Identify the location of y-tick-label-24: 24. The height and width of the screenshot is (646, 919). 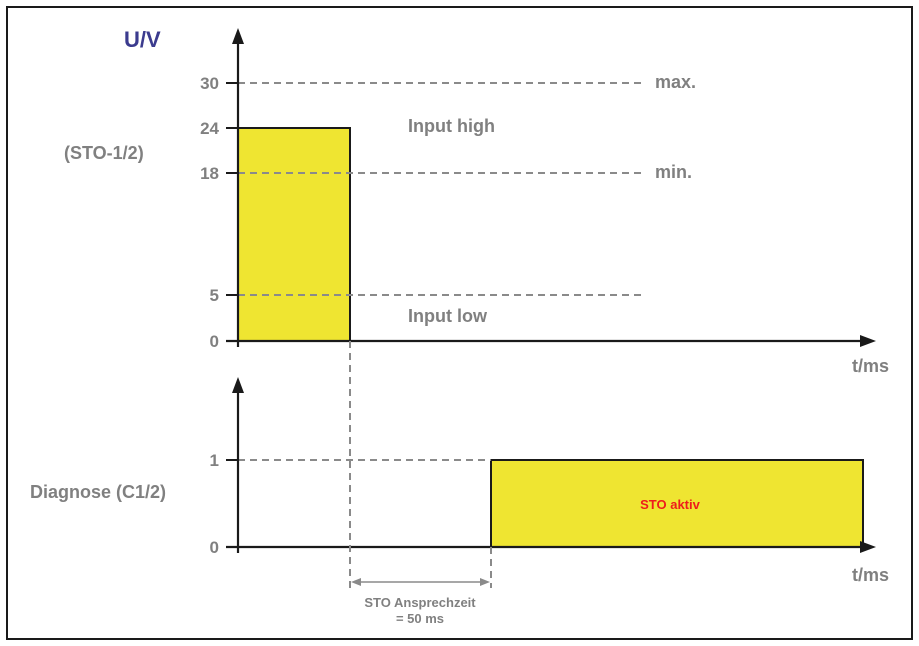
(209, 128).